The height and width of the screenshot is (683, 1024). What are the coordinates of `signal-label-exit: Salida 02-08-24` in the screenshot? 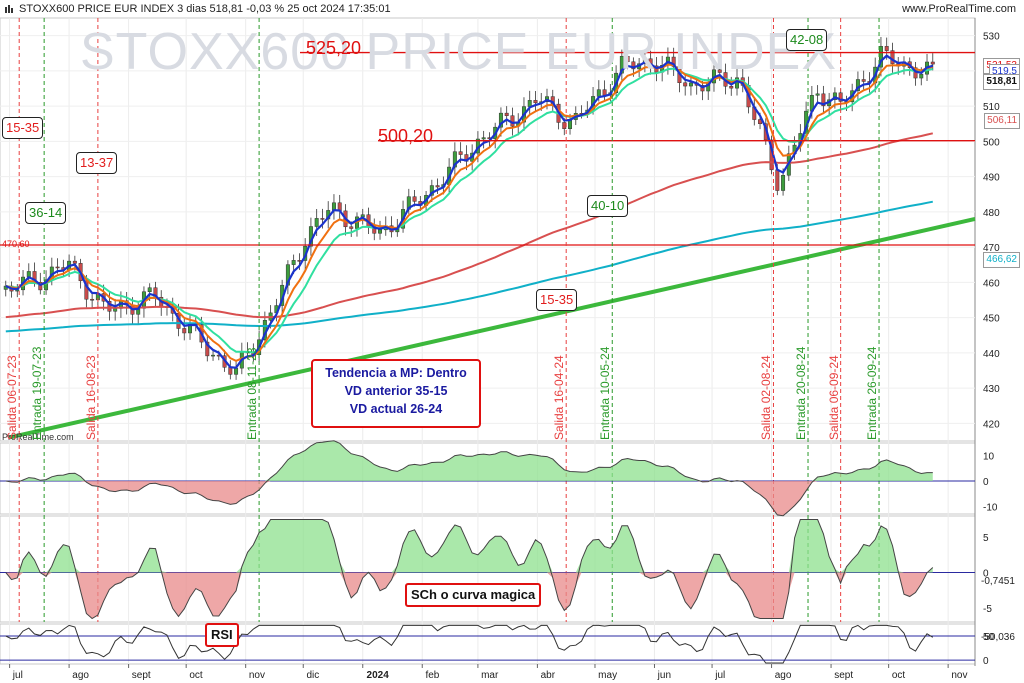 It's located at (766, 397).